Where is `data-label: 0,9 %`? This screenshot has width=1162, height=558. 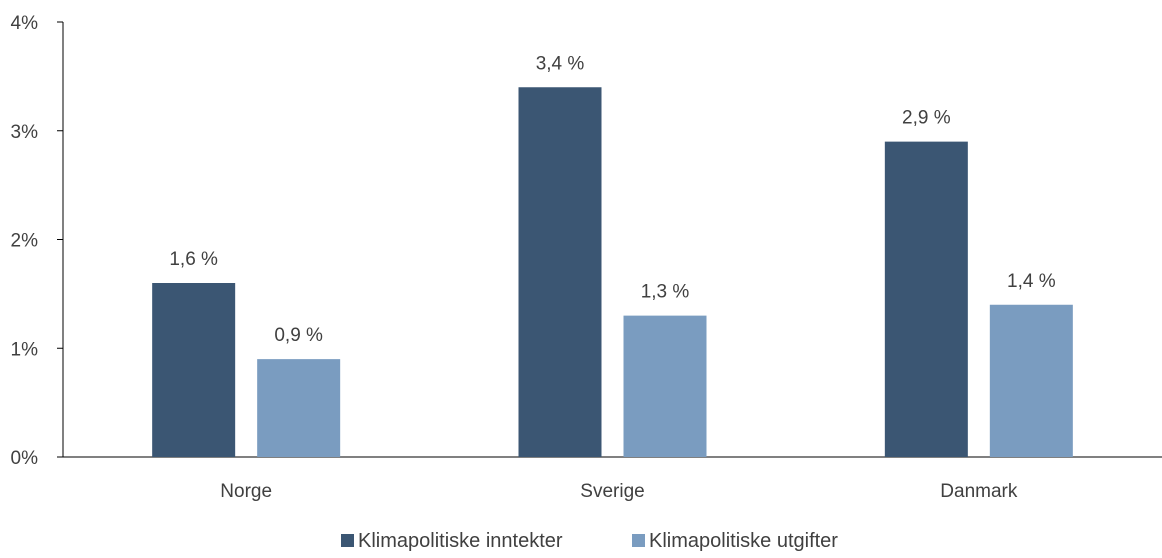
data-label: 0,9 % is located at coordinates (298, 335).